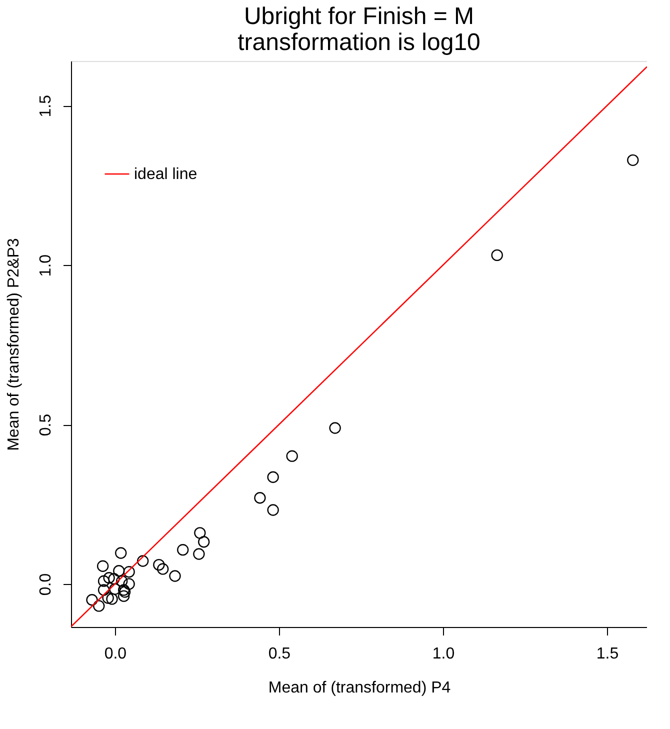  I want to click on x-tick-label: 1.5, so click(607, 654).